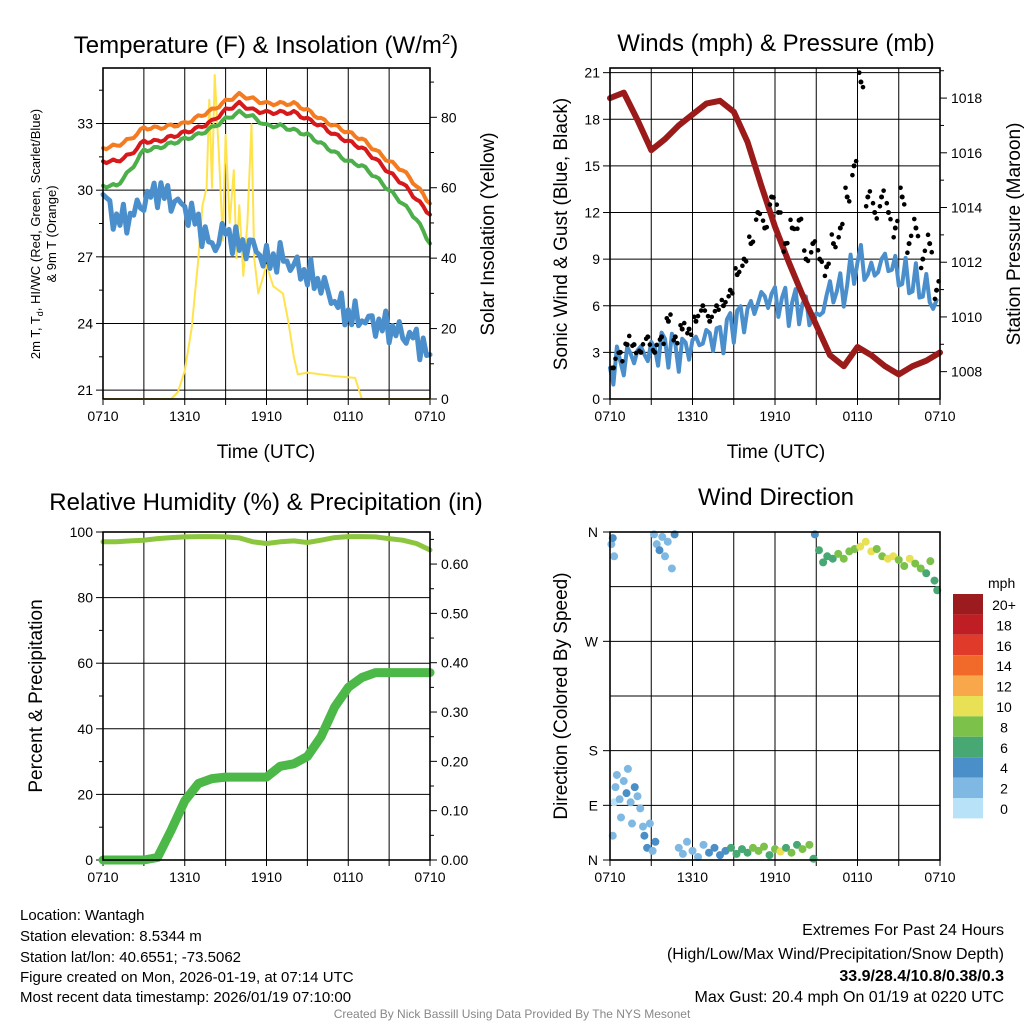 The width and height of the screenshot is (1024, 1024). I want to click on colorbar-label: 6, so click(1004, 748).